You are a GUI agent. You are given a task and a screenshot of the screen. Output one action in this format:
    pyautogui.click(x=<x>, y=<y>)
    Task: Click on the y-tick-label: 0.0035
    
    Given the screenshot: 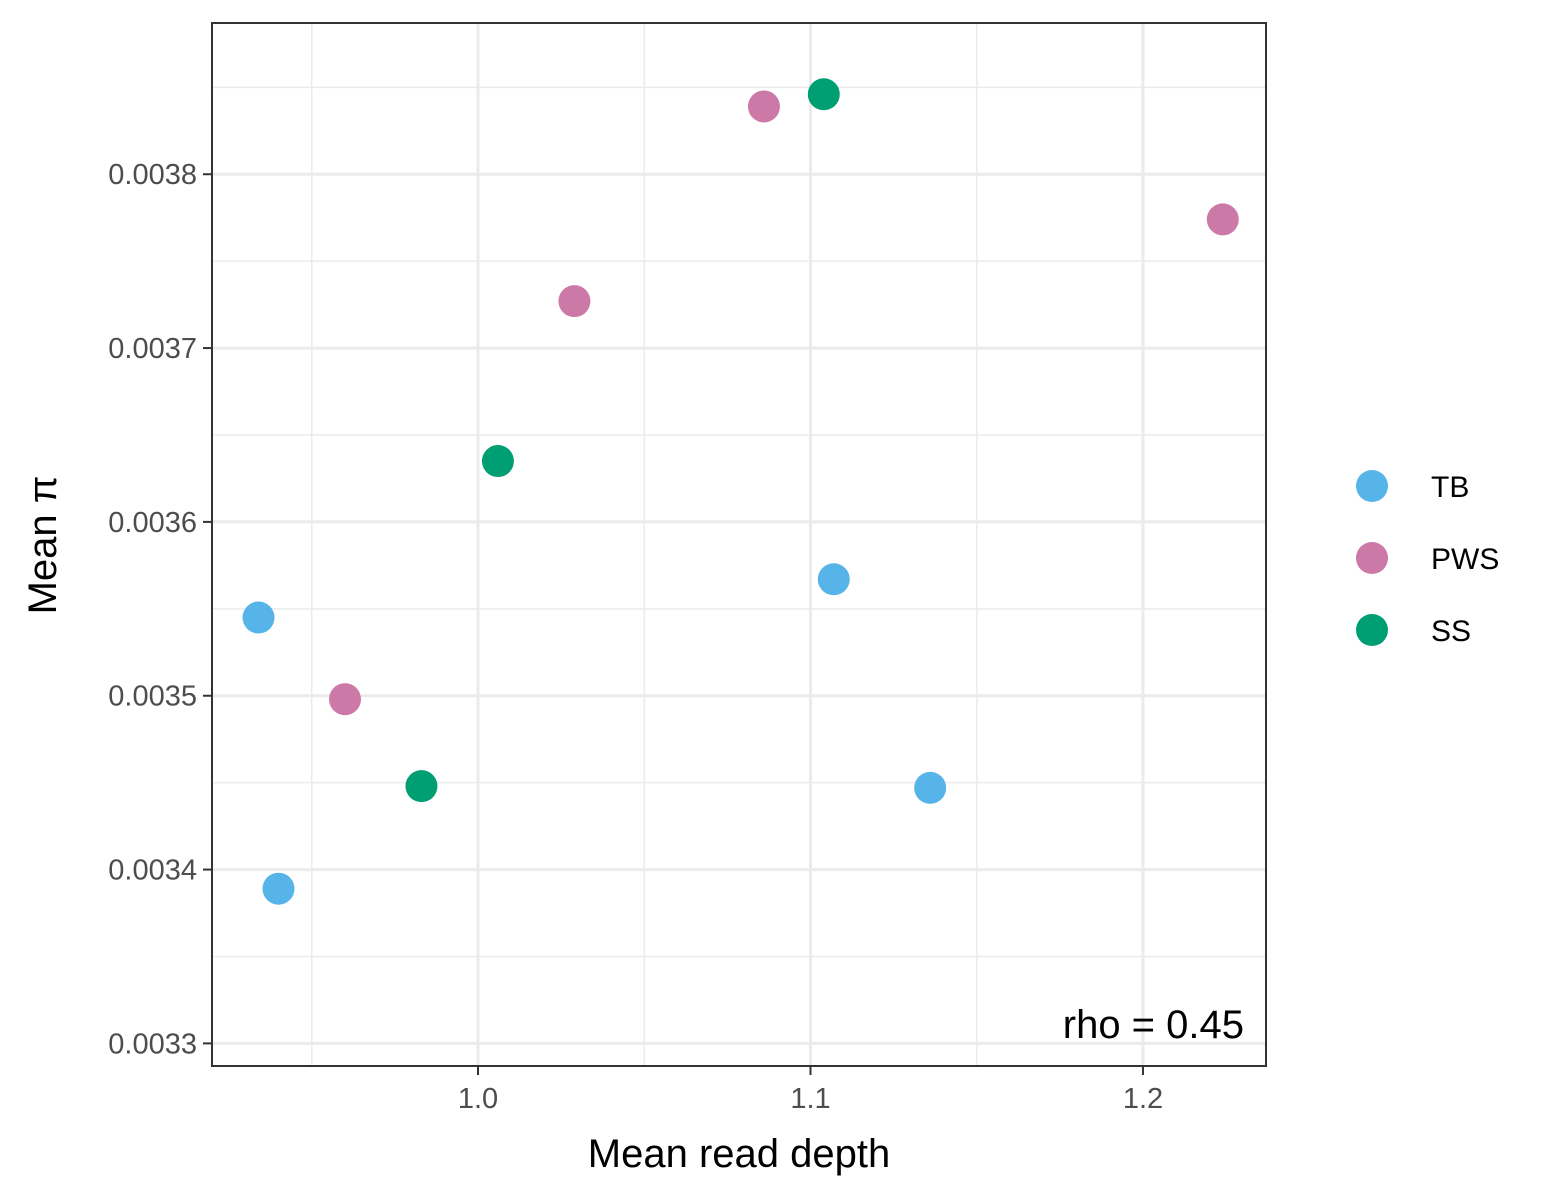 What is the action you would take?
    pyautogui.click(x=152, y=697)
    